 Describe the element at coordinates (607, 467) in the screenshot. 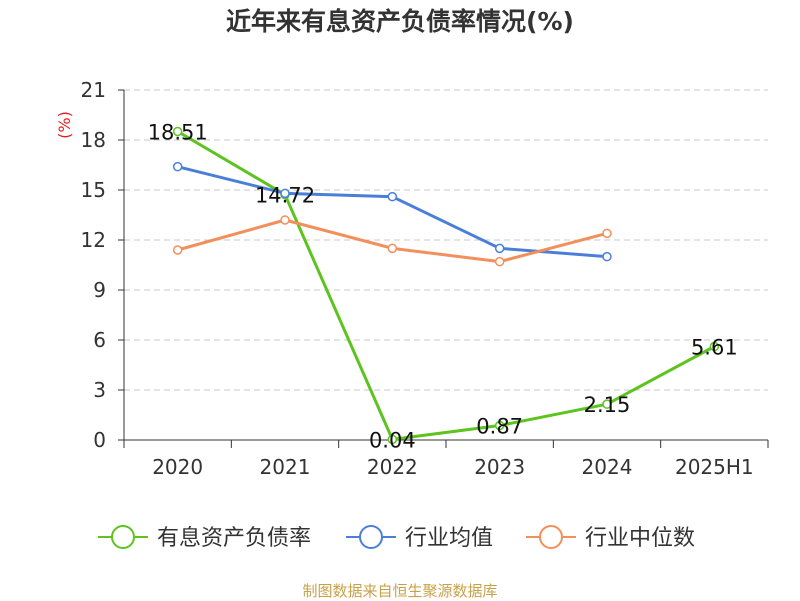

I see `x-tick-label: 2024` at that location.